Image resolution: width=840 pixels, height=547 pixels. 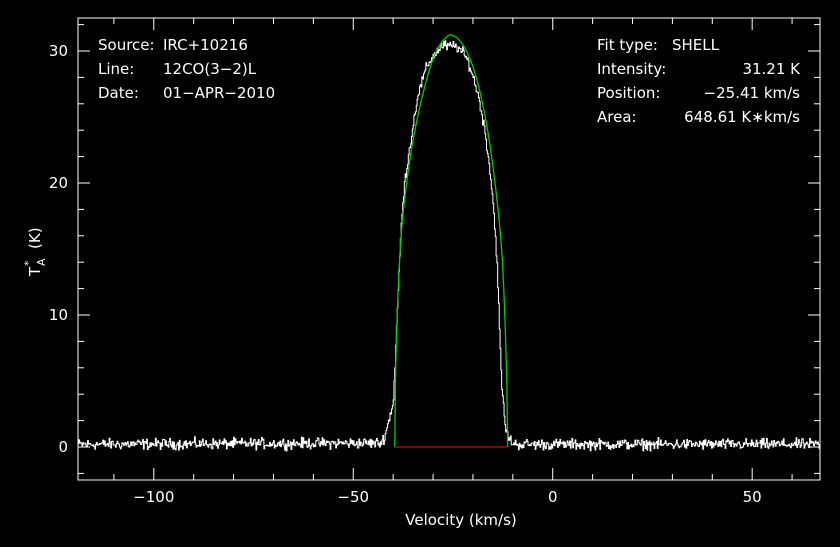 I want to click on x-axis-label: Velocity (km/s), so click(x=460, y=520).